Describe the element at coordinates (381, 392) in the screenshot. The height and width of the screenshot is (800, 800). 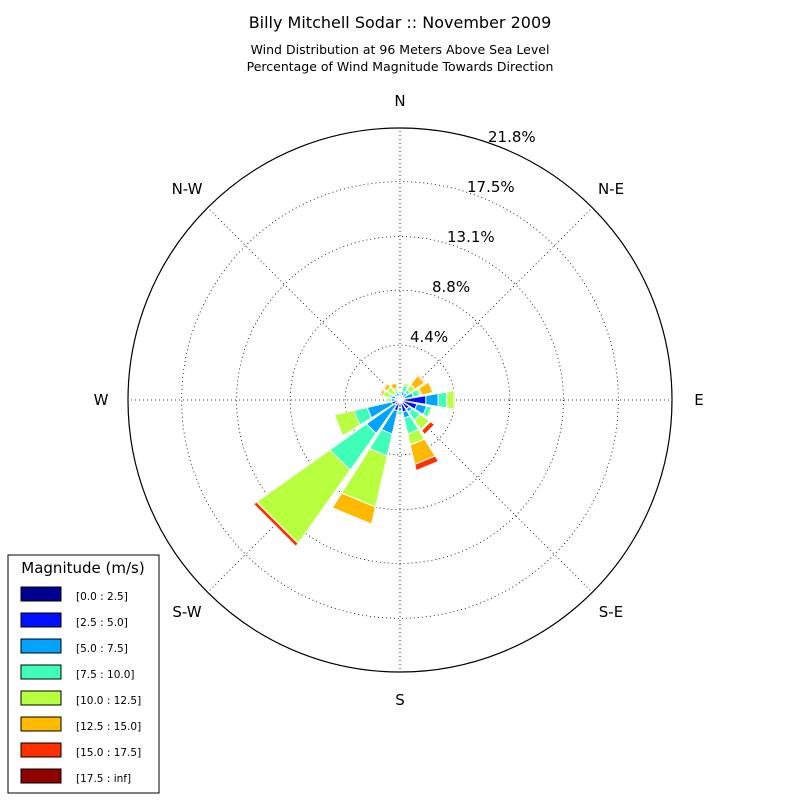
I see `wind-bar-dir13-bin6` at that location.